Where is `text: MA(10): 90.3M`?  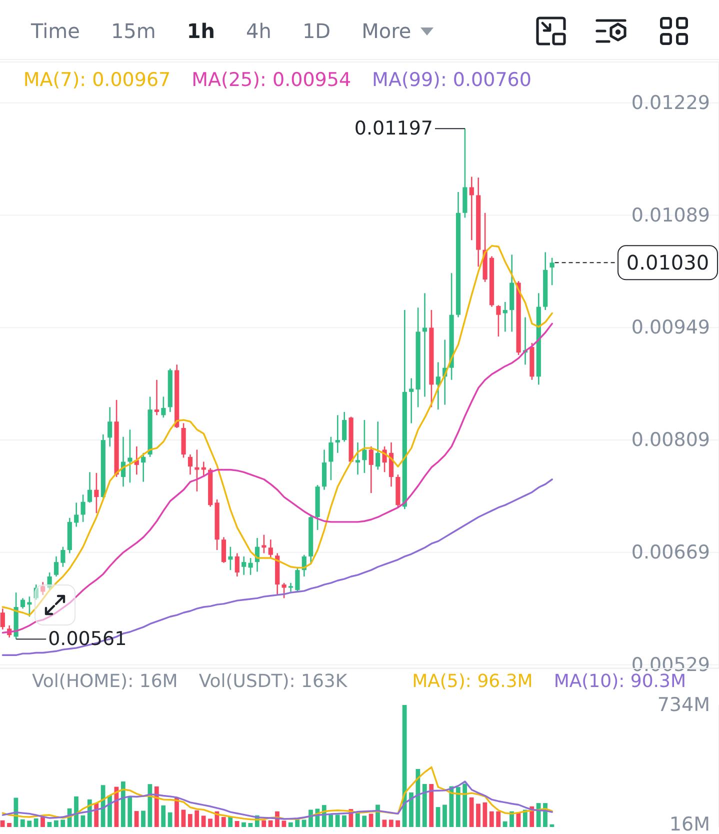 text: MA(10): 90.3M is located at coordinates (620, 682).